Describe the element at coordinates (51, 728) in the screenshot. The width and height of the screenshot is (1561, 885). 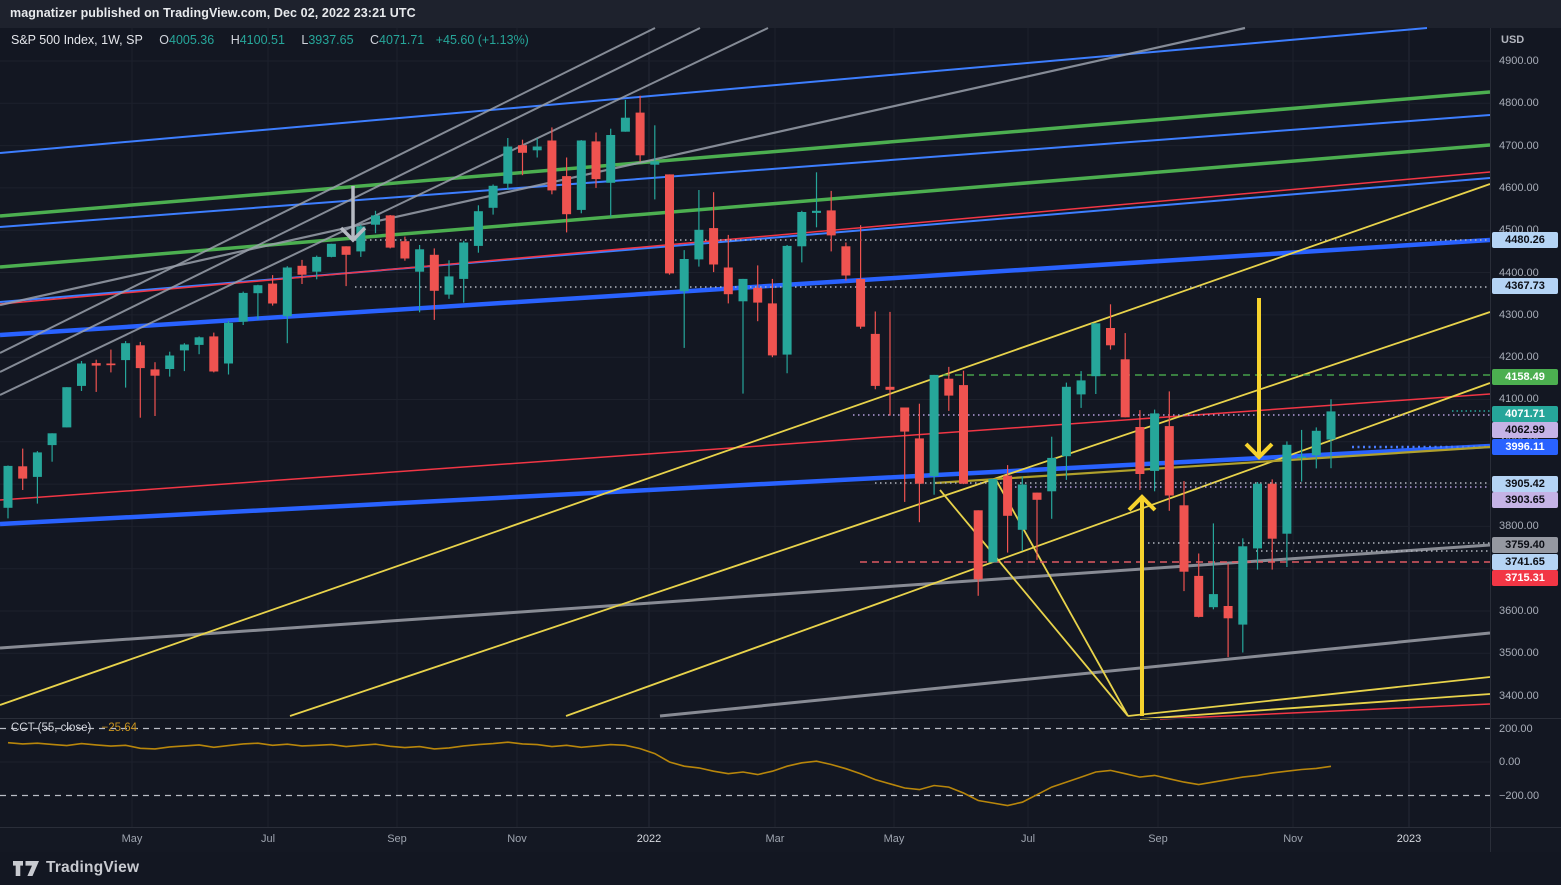
I see `indicator-name: CCT (55, close)` at that location.